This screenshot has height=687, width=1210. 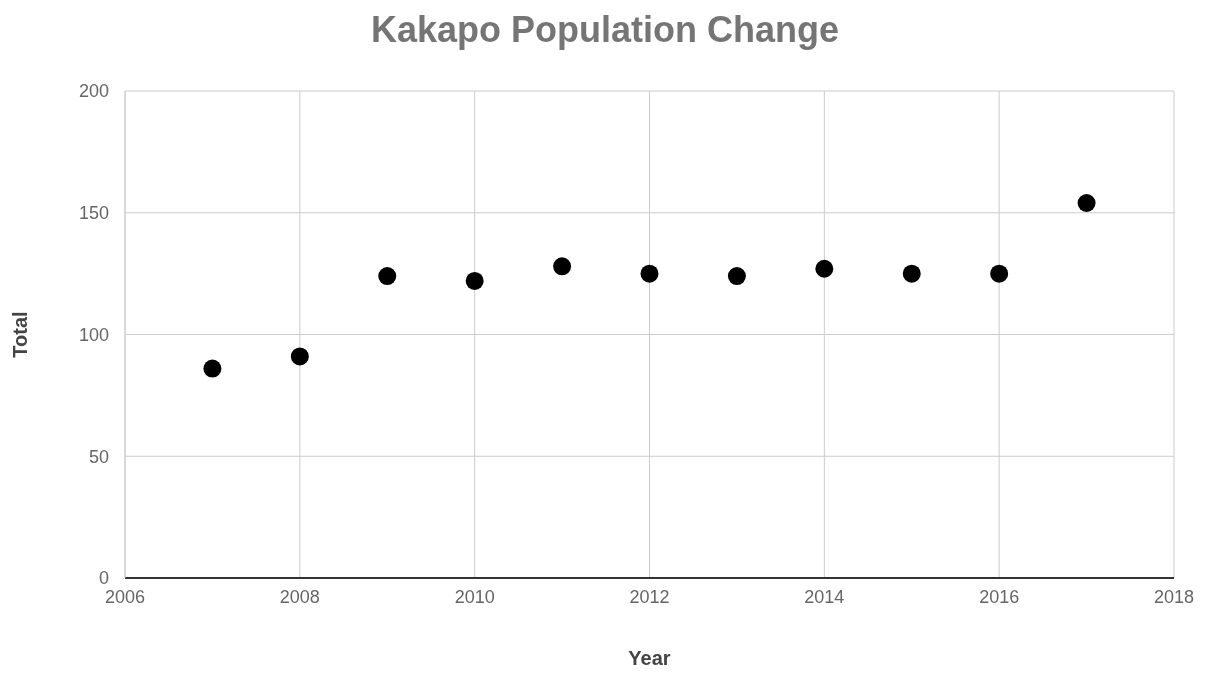 What do you see at coordinates (299, 596) in the screenshot?
I see `x-tick-label: 2008` at bounding box center [299, 596].